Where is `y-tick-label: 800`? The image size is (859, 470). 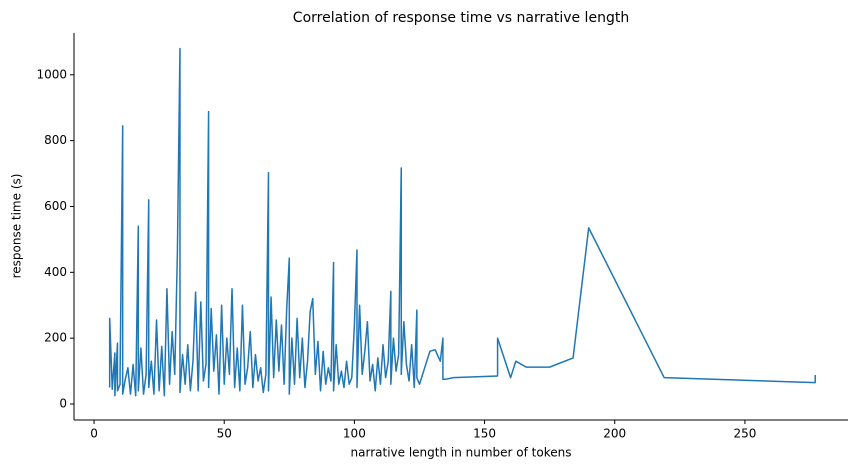 y-tick-label: 800 is located at coordinates (55, 140).